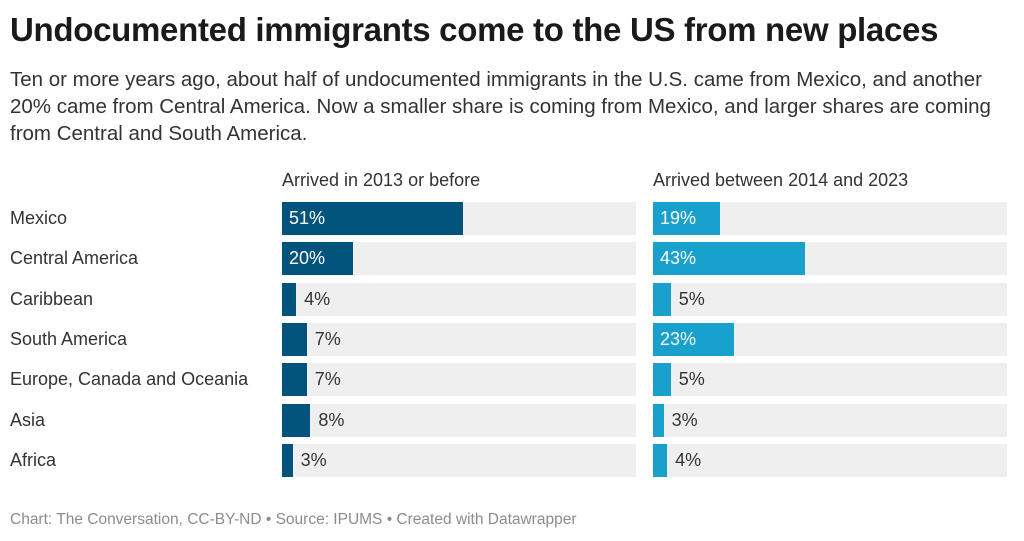  Describe the element at coordinates (830, 259) in the screenshot. I see `bar-track: 43%` at that location.